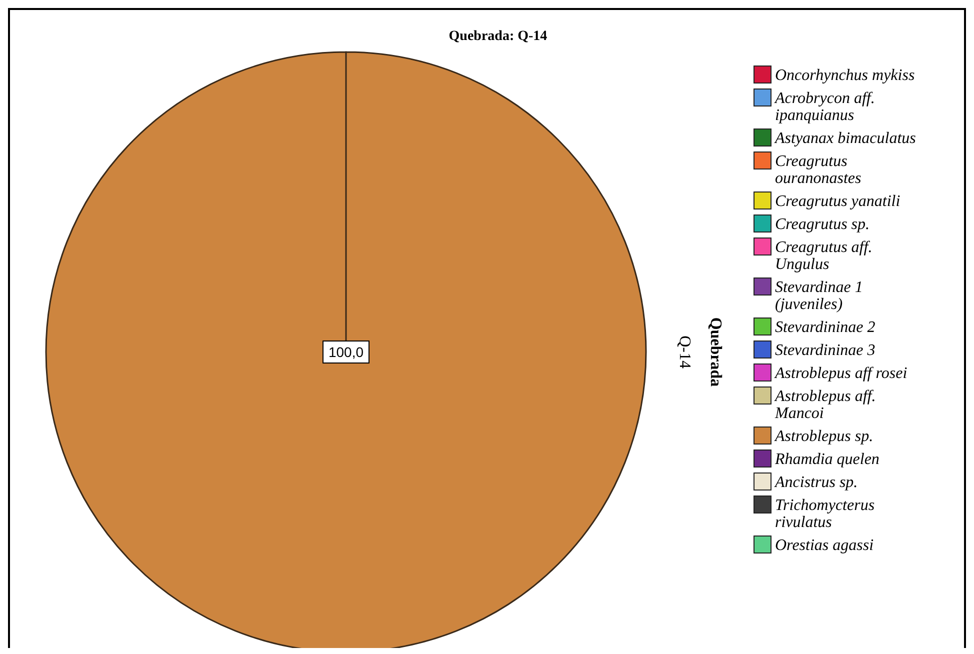 This screenshot has width=974, height=654. Describe the element at coordinates (824, 436) in the screenshot. I see `legend-label: Astroblepus sp.` at that location.